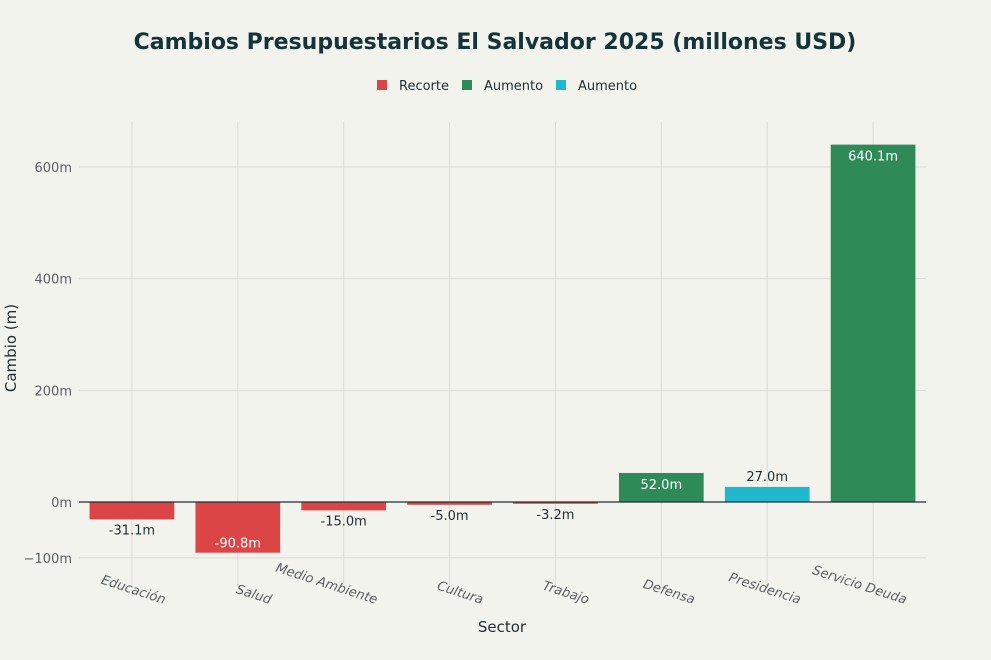  I want to click on bar-label-2: -90.8m, so click(238, 544).